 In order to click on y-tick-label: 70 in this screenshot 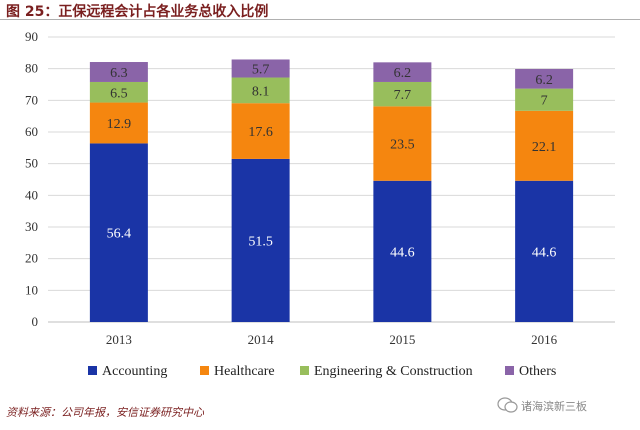, I will do `click(31, 99)`.